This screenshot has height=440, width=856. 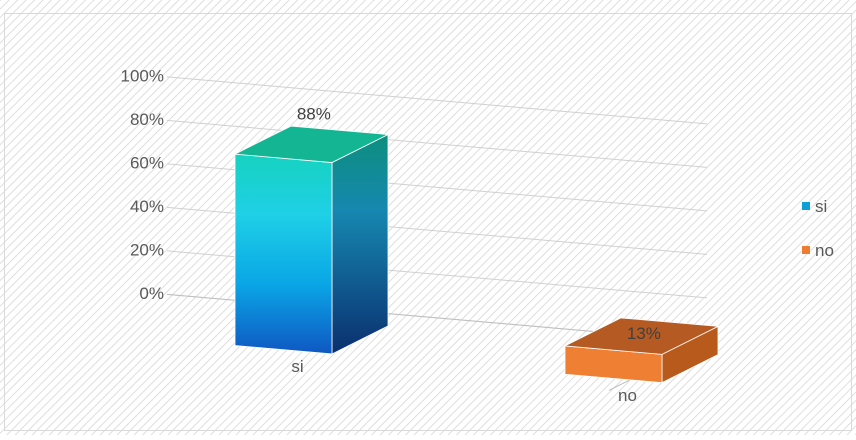 What do you see at coordinates (360, 244) in the screenshot?
I see `bar-side-face` at bounding box center [360, 244].